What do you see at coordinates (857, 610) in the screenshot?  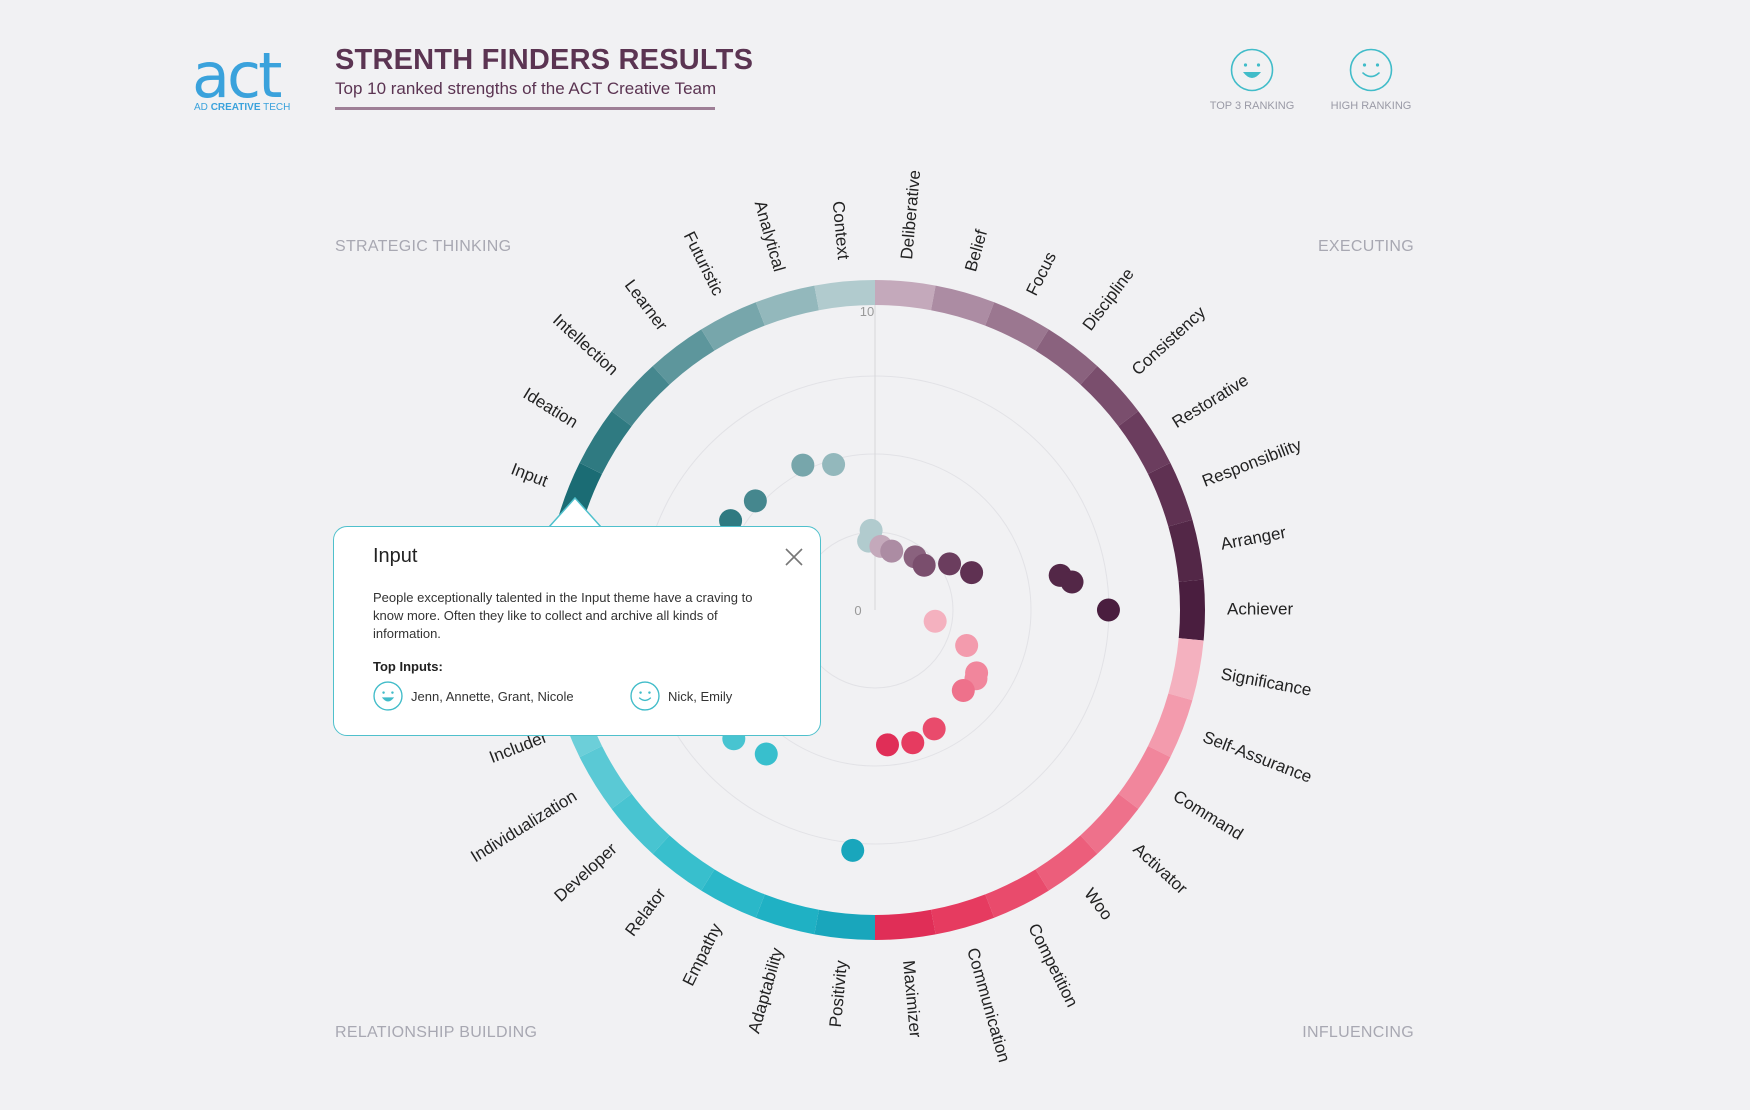 I see `radial-tick-0: 0` at bounding box center [857, 610].